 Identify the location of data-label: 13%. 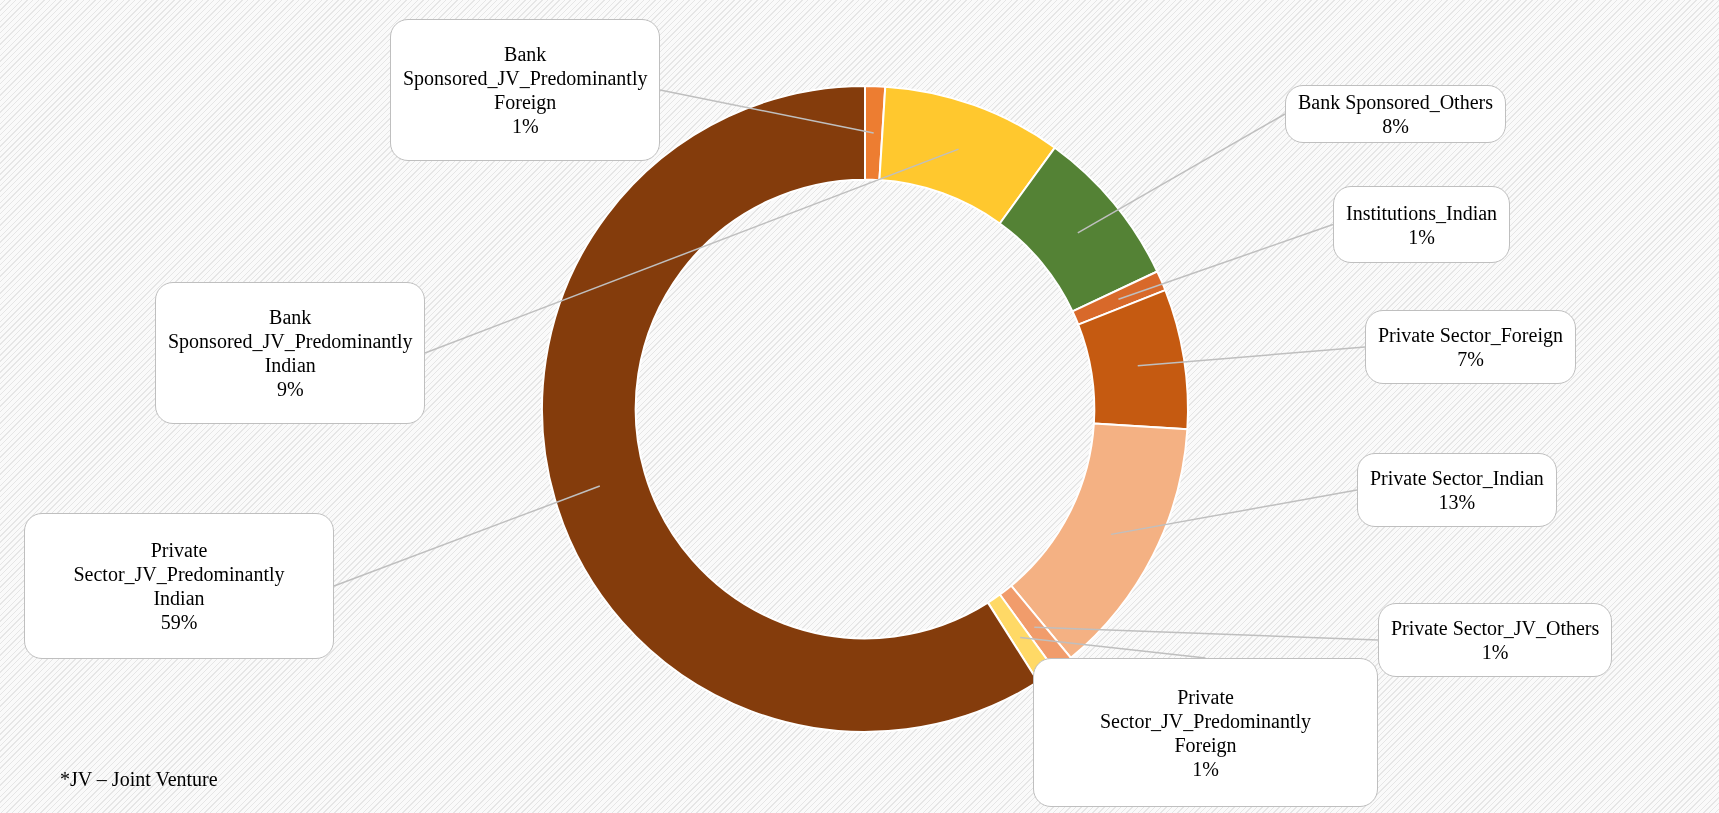
(1457, 502).